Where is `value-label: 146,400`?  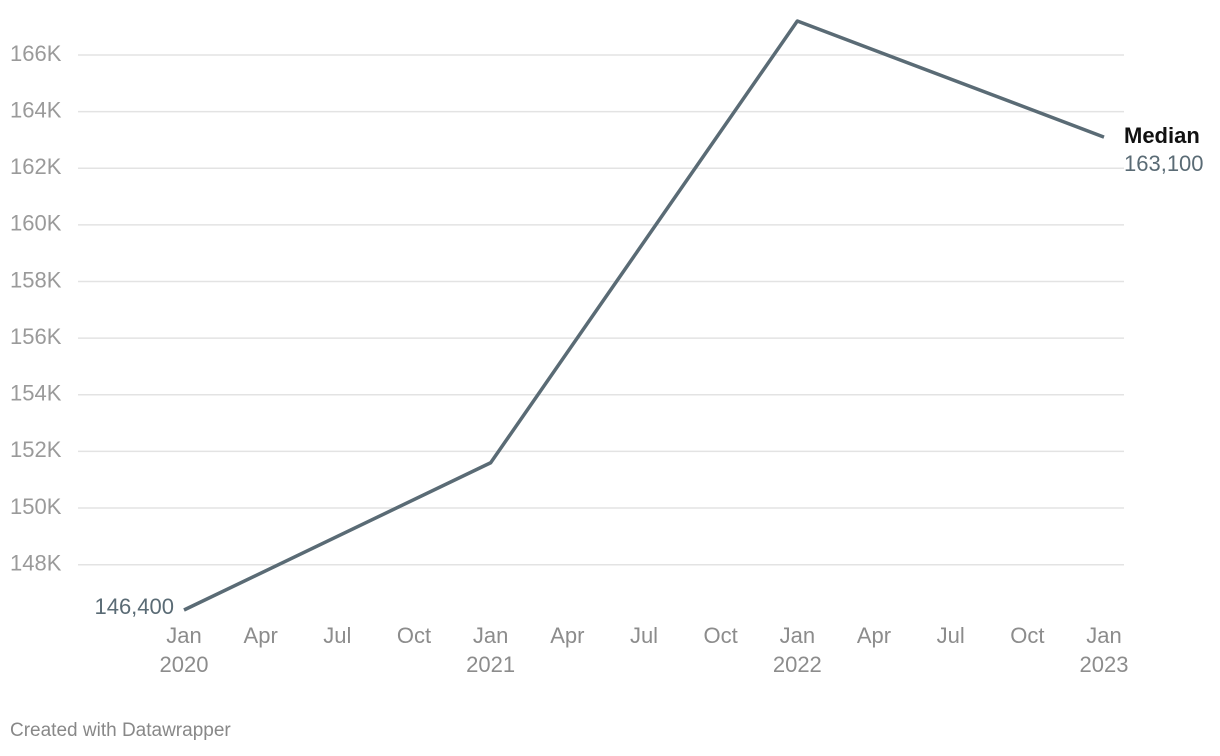 value-label: 146,400 is located at coordinates (134, 606).